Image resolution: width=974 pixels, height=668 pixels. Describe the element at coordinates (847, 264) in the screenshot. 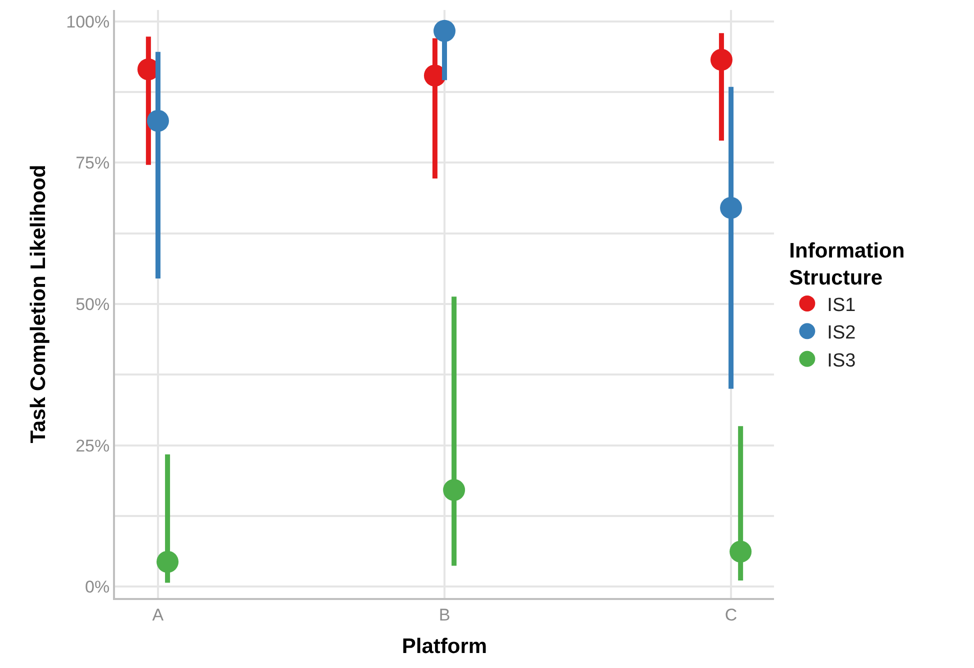

I see `legend-title: Information Structure` at that location.